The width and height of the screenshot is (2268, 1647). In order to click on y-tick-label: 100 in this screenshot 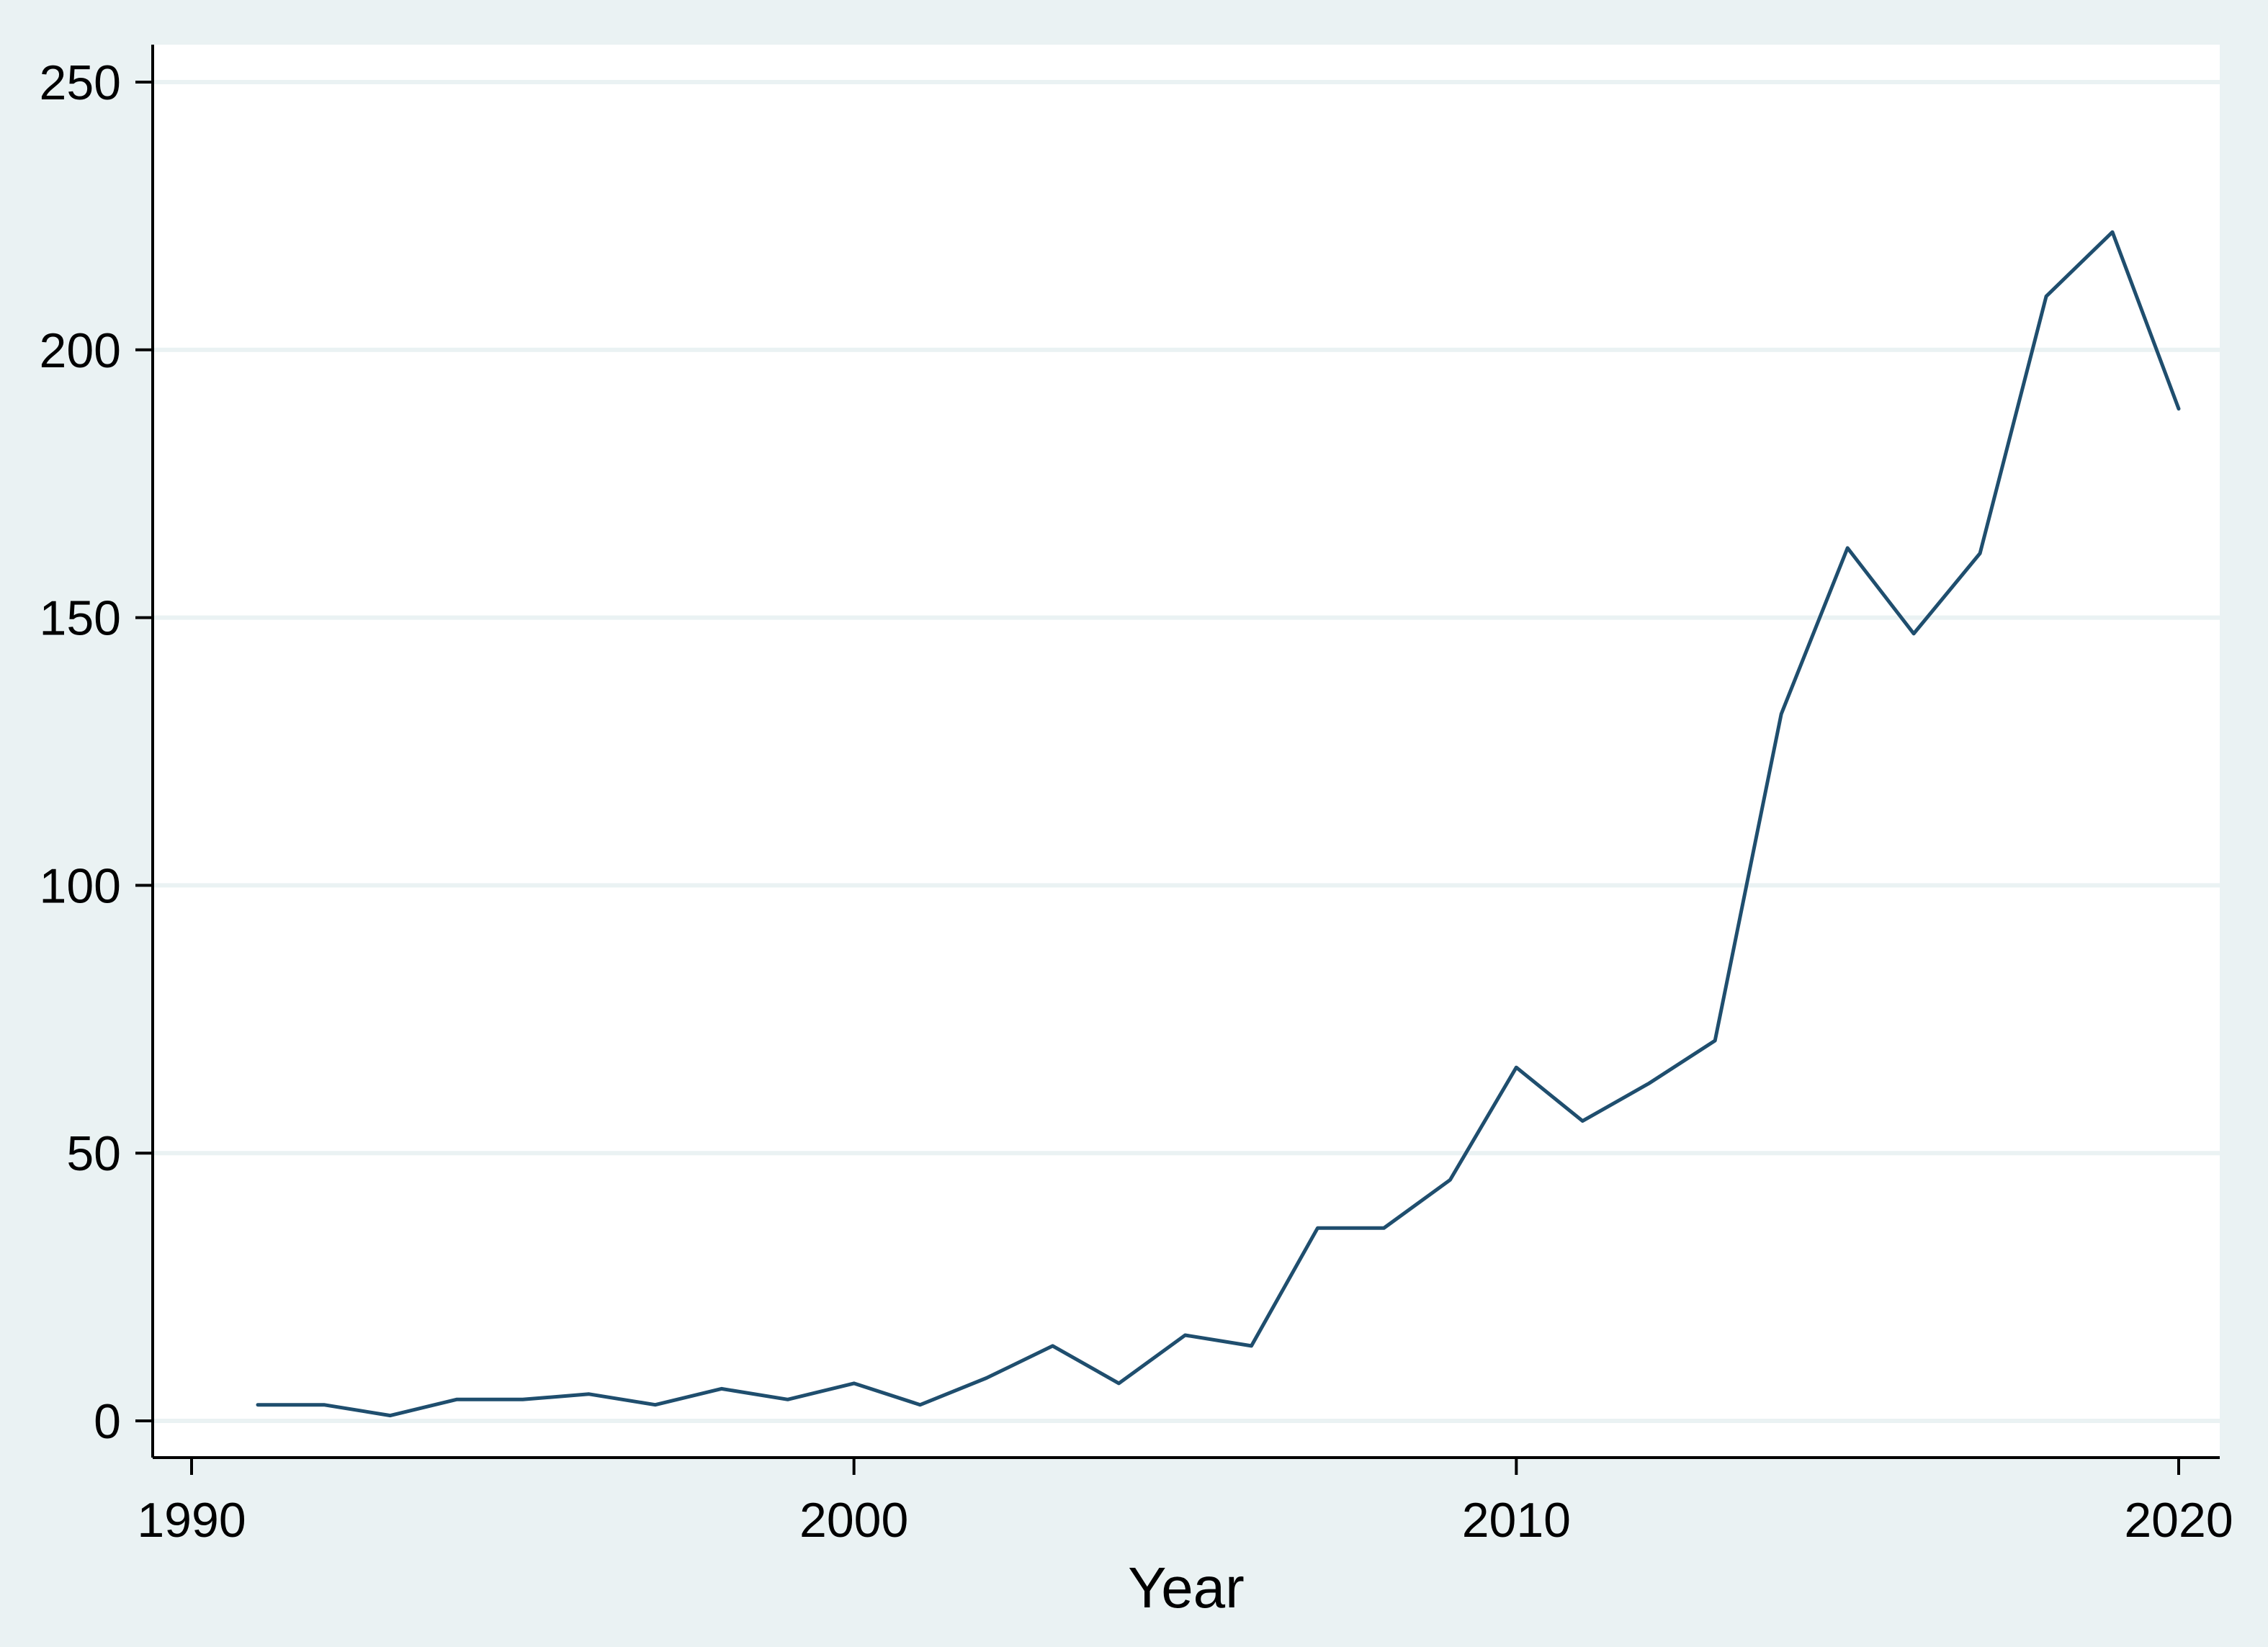, I will do `click(80, 885)`.